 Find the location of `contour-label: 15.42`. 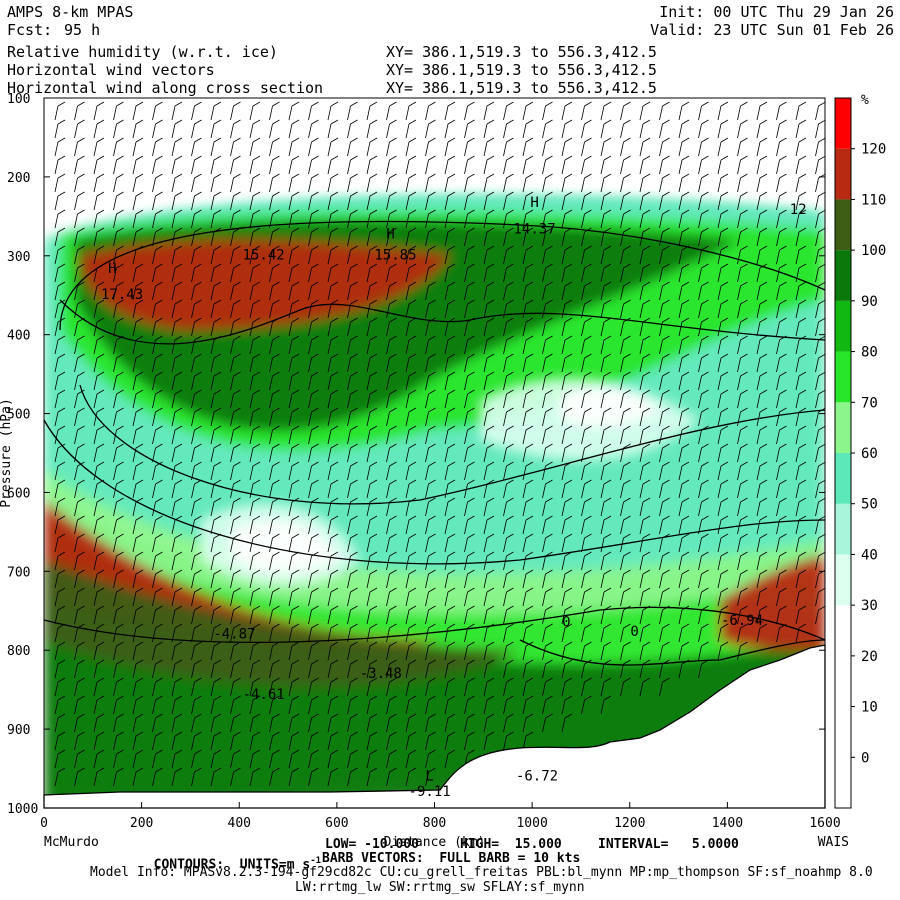

contour-label: 15.42 is located at coordinates (264, 256).